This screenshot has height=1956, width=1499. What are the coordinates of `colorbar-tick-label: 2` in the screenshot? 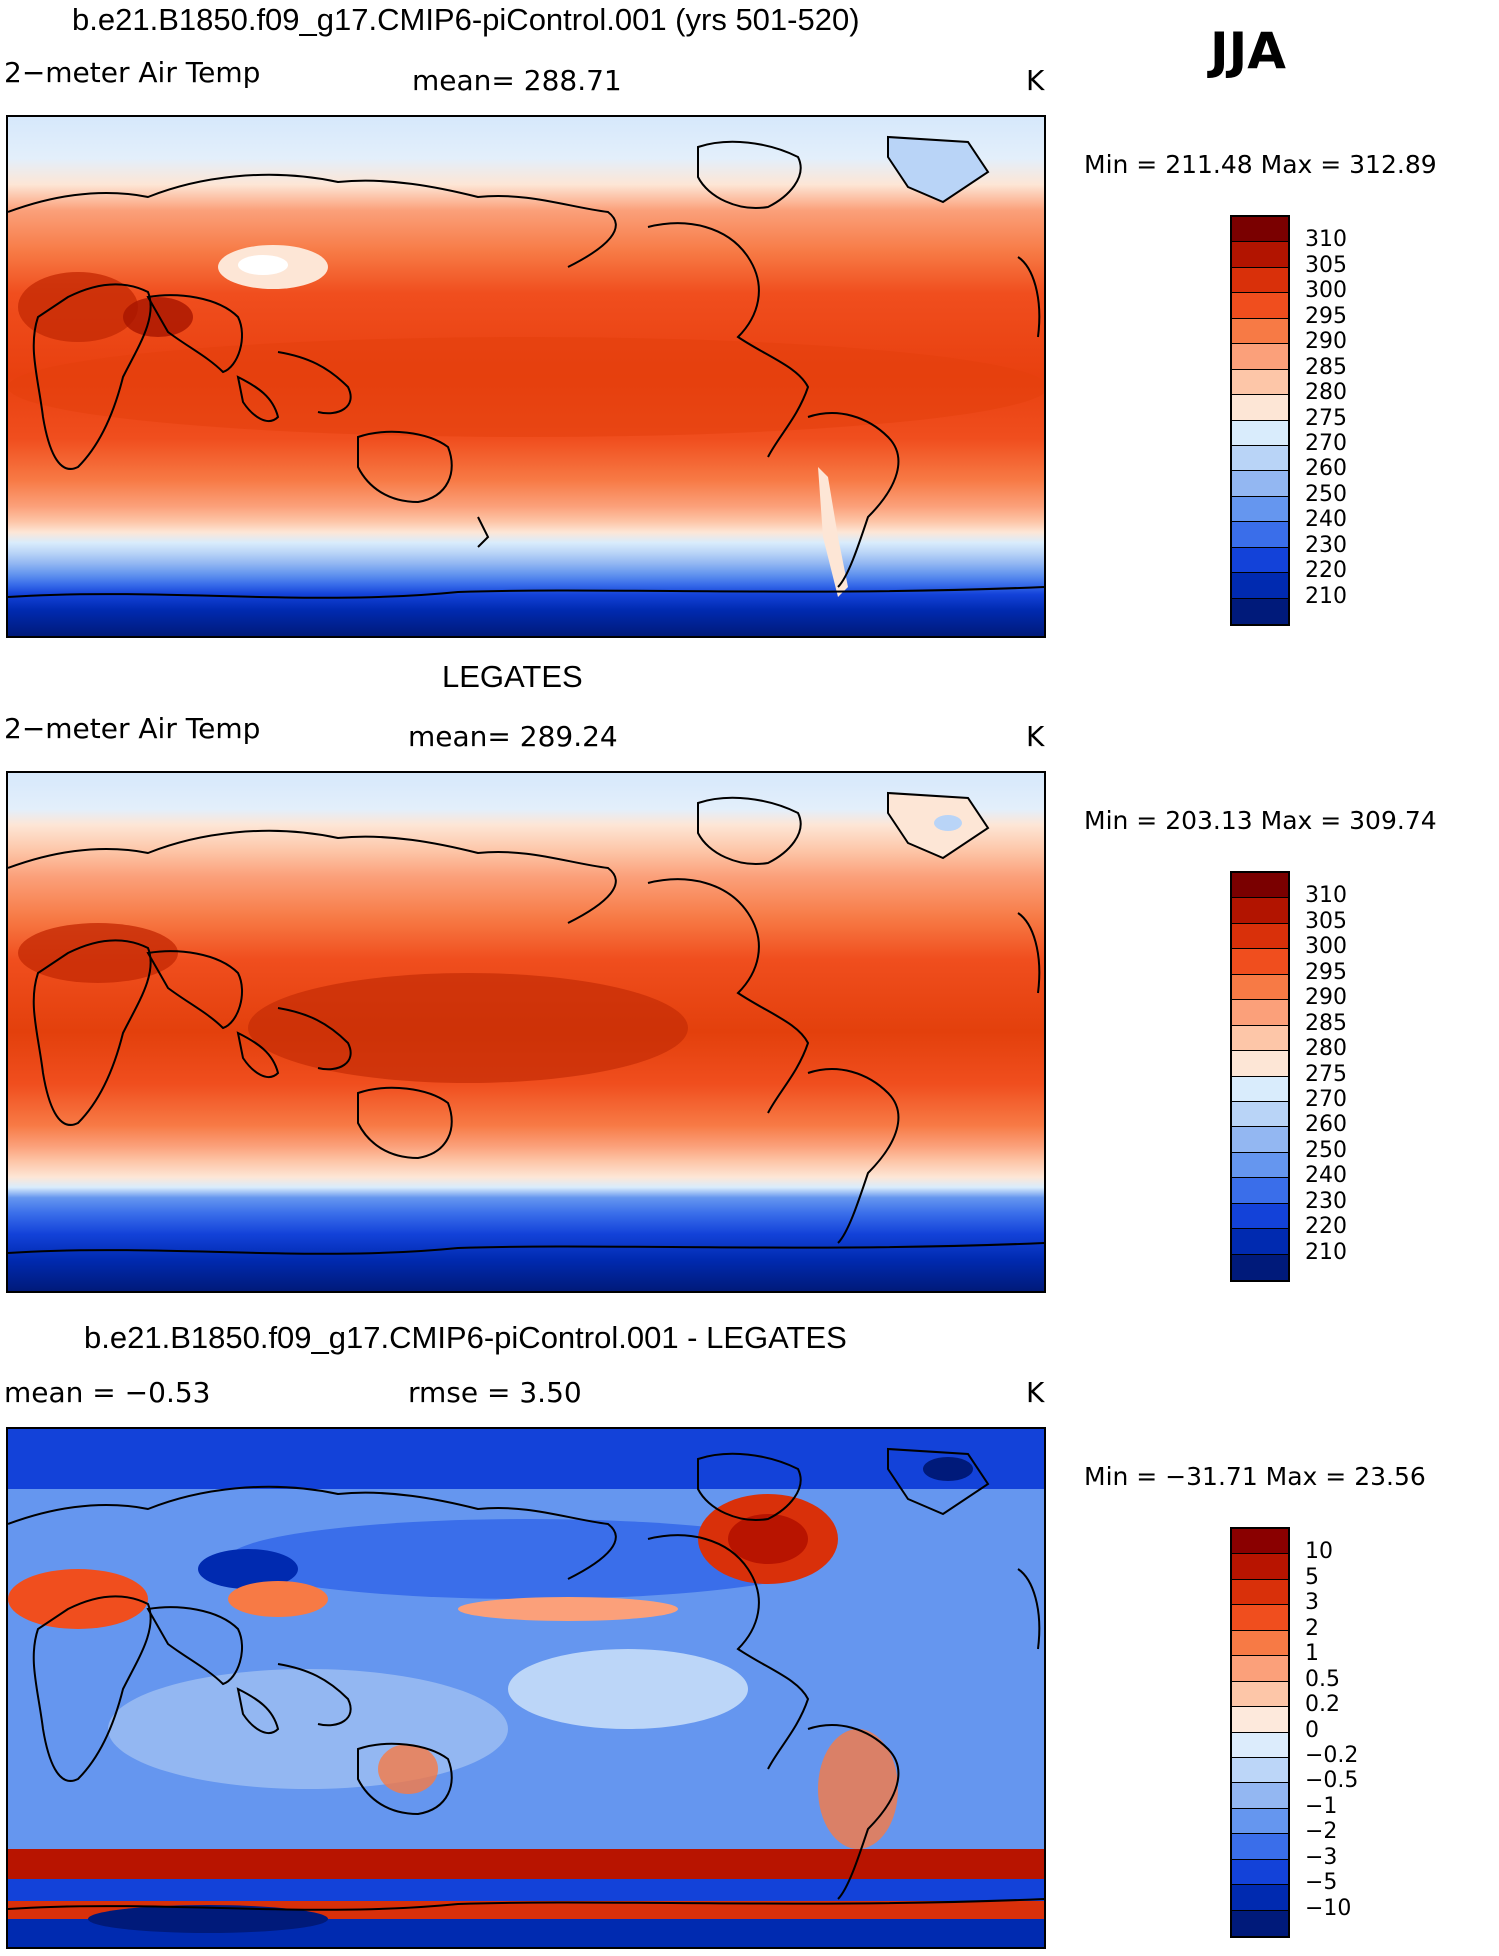 It's located at (1312, 1628).